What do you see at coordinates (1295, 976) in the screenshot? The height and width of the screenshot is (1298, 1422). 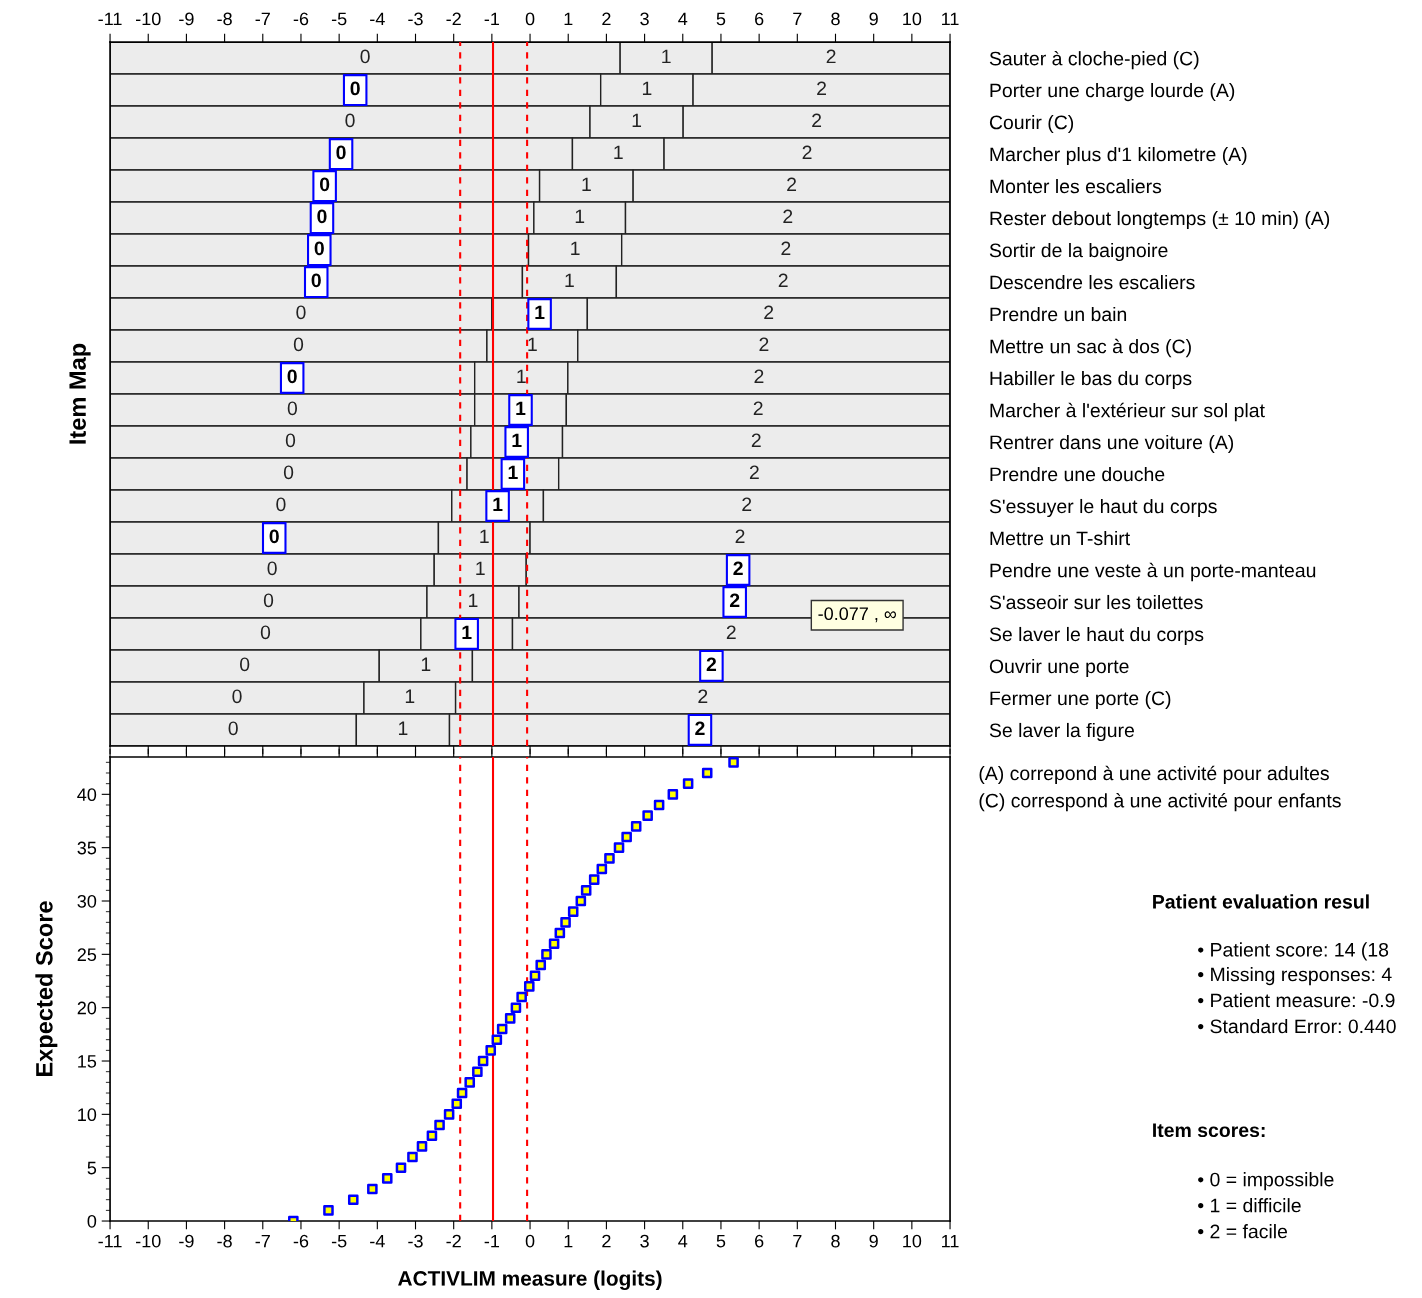 I see `text: • Missing responses: 4` at bounding box center [1295, 976].